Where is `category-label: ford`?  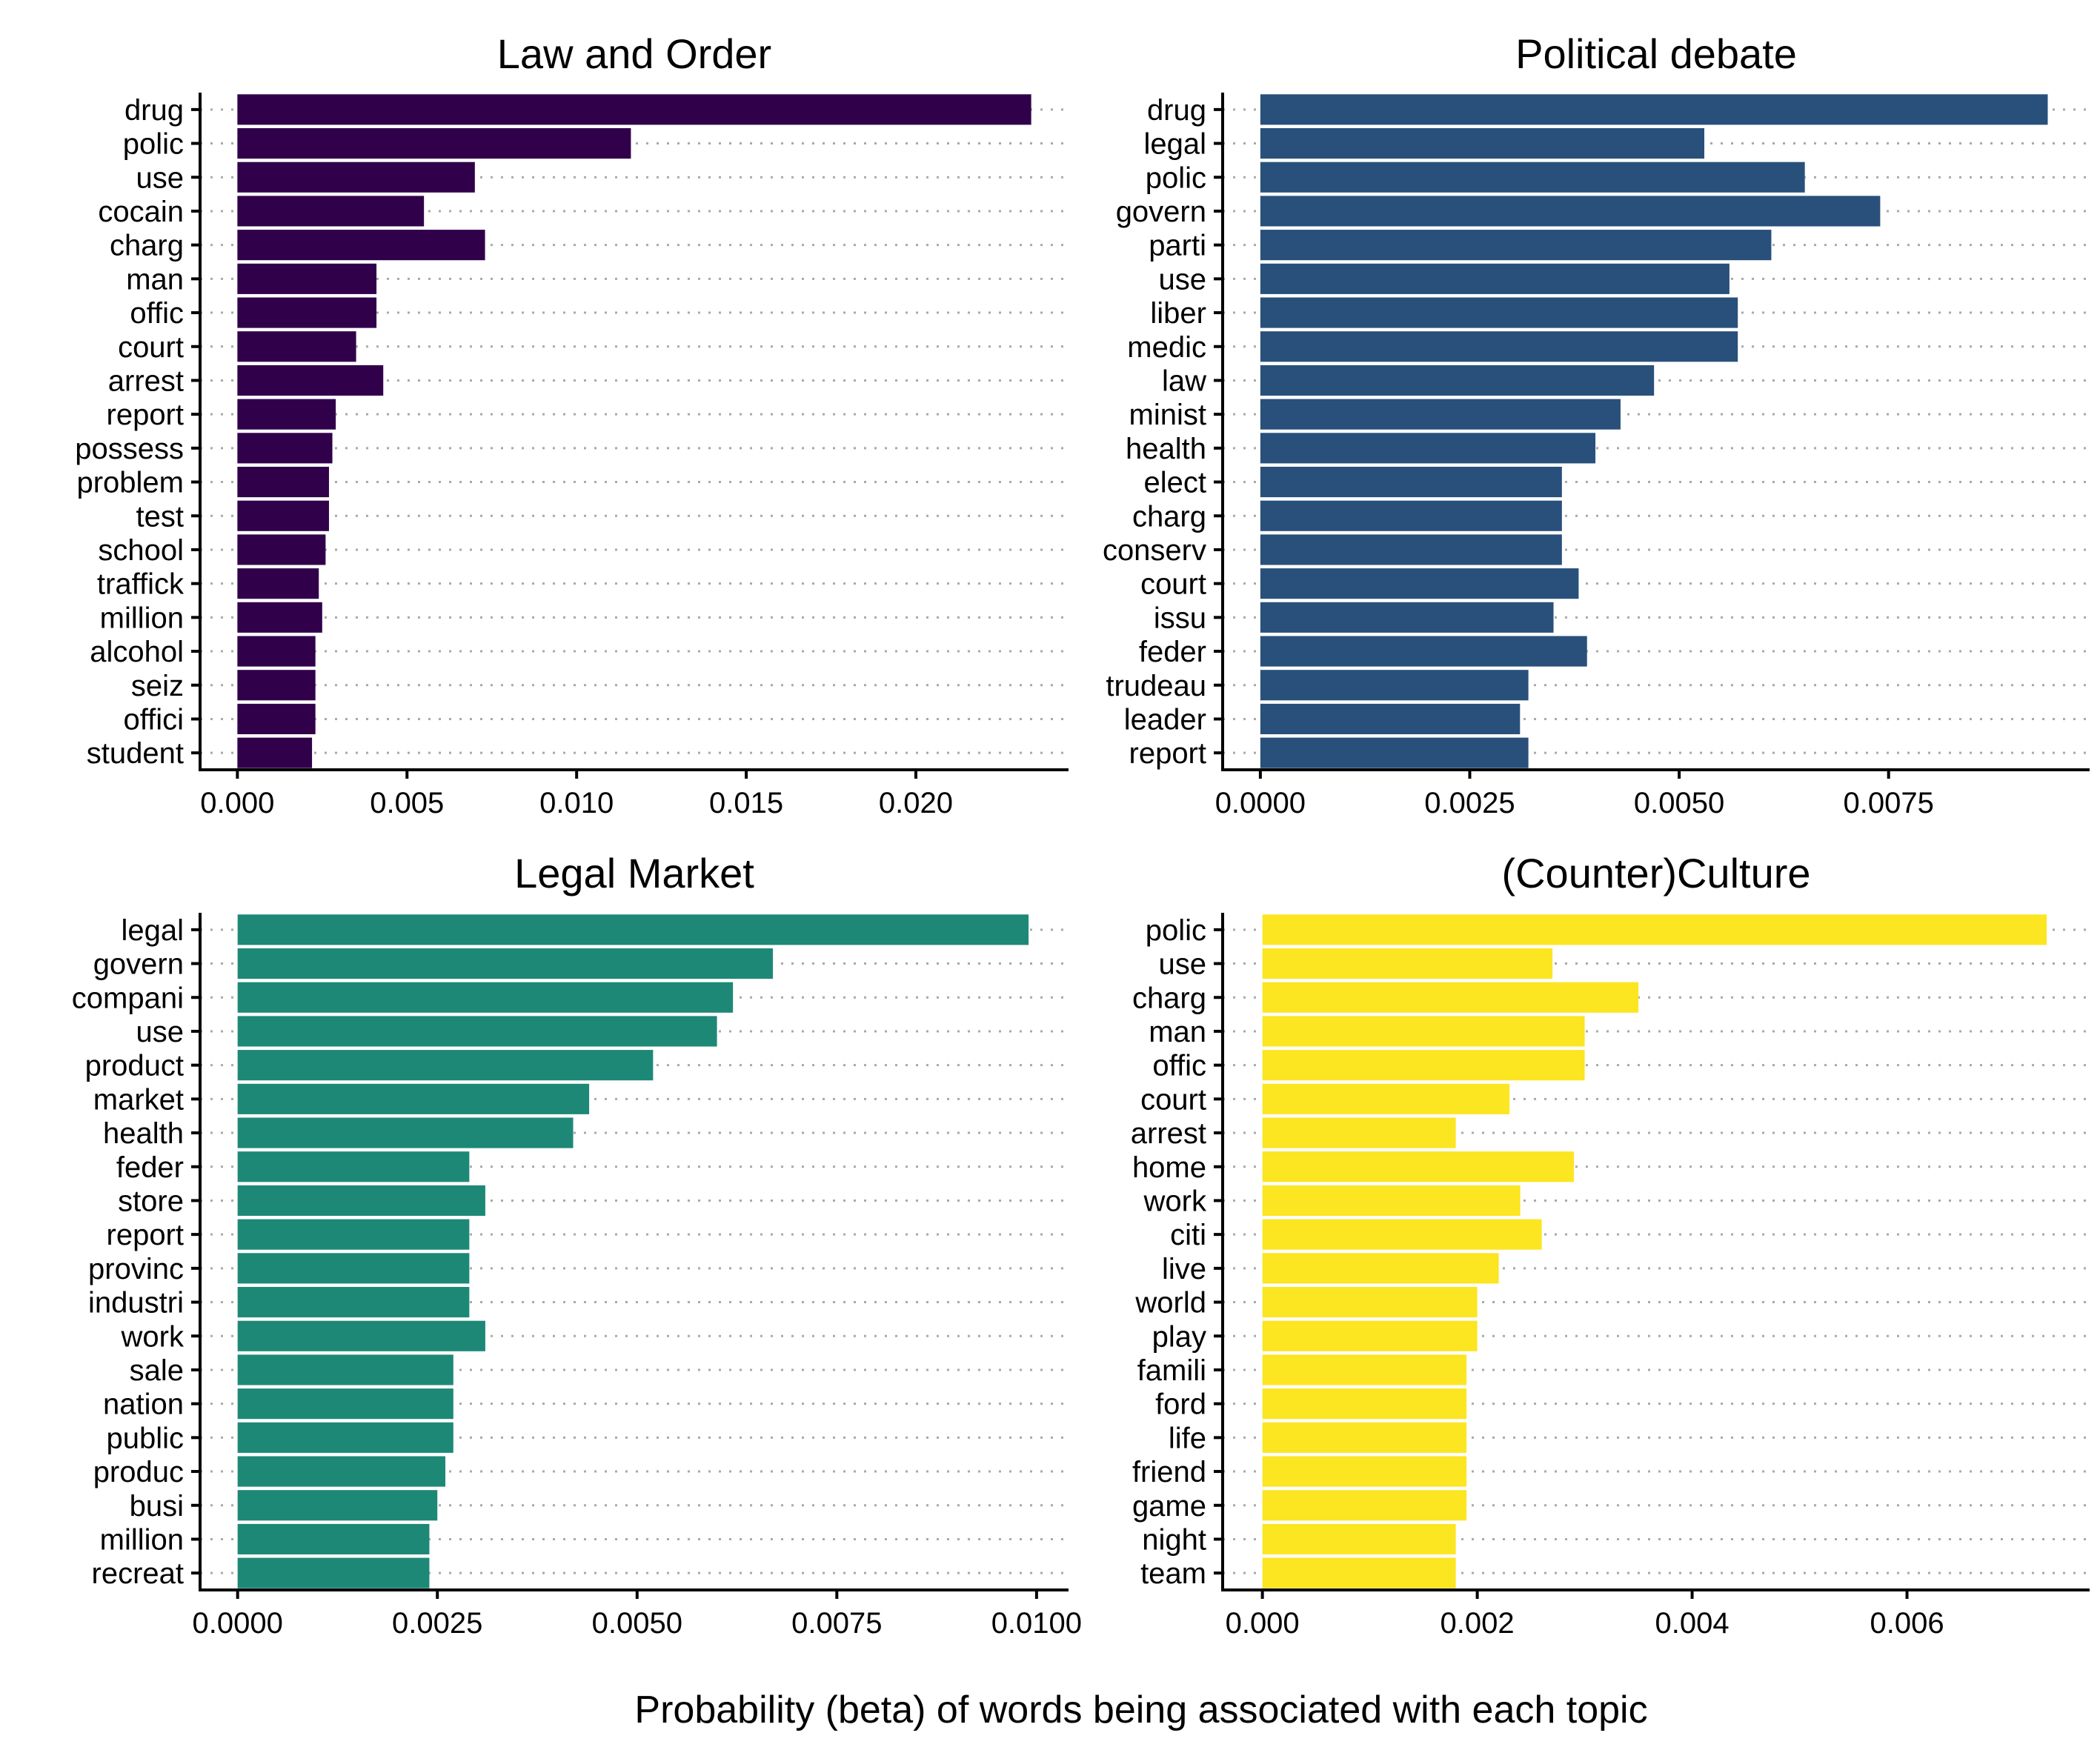 category-label: ford is located at coordinates (1180, 1404).